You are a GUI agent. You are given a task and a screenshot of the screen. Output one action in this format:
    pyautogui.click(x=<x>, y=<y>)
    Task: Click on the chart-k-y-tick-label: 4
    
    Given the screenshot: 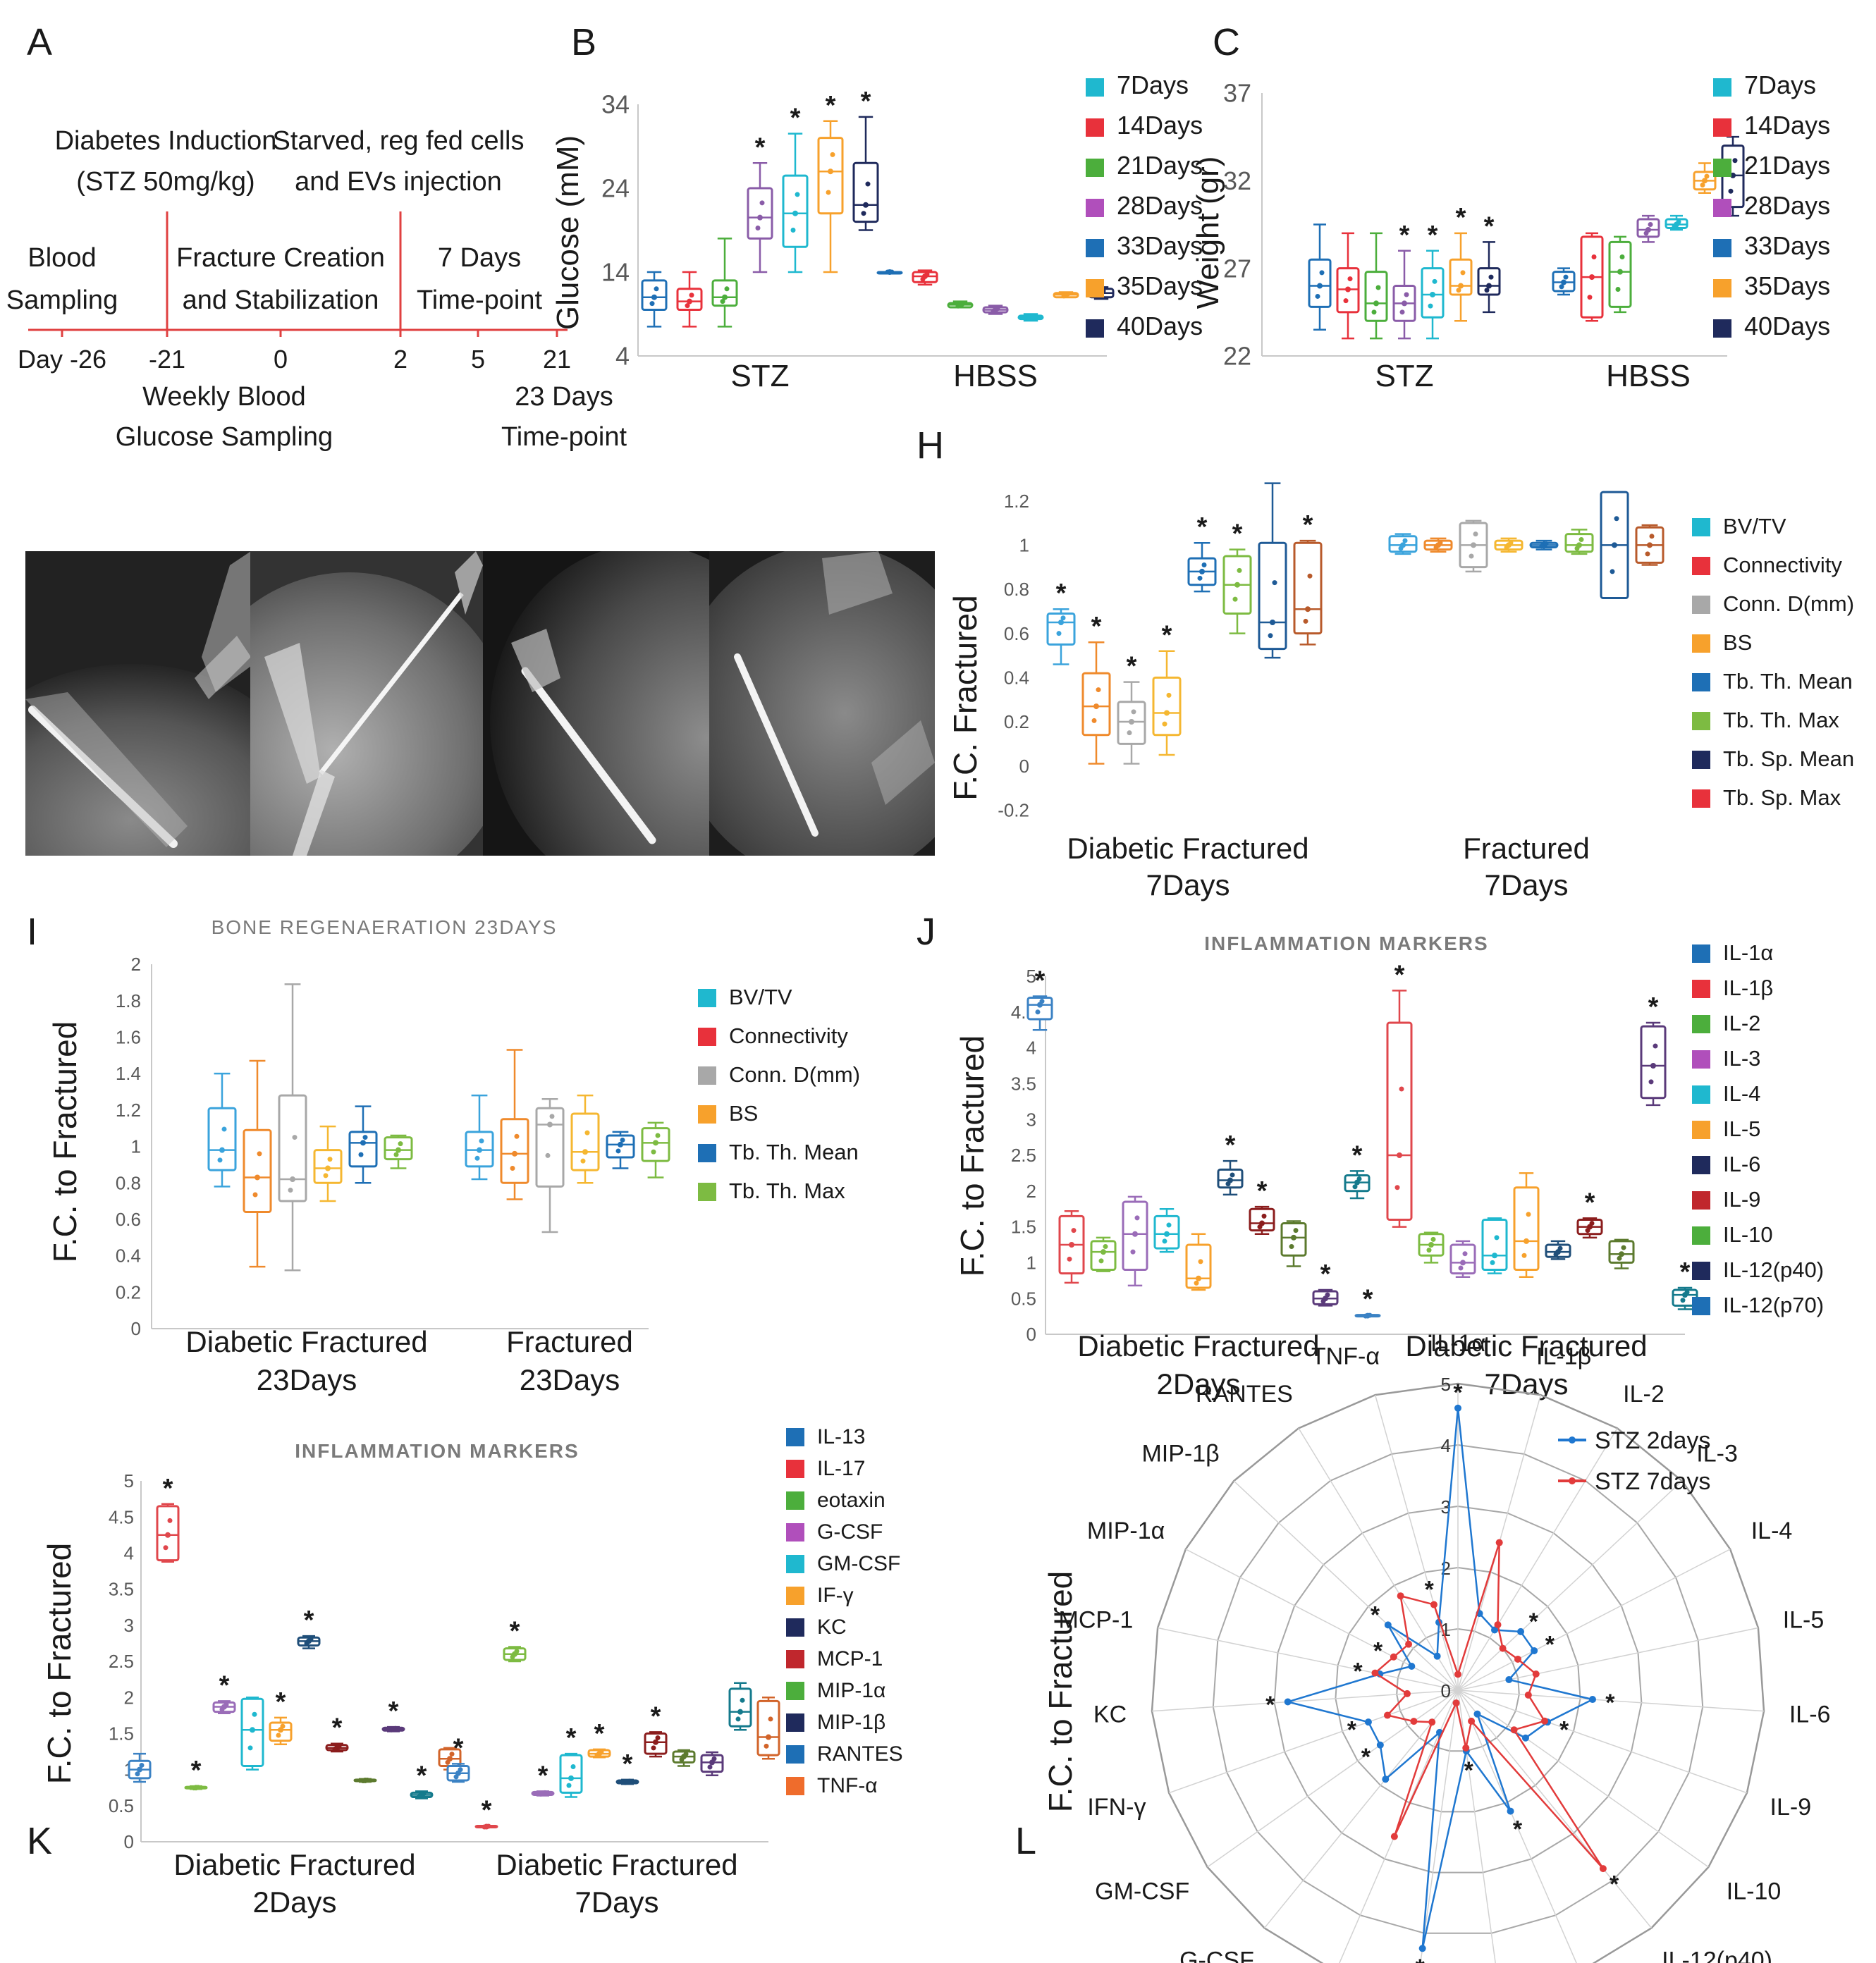 What is the action you would take?
    pyautogui.click(x=129, y=1553)
    